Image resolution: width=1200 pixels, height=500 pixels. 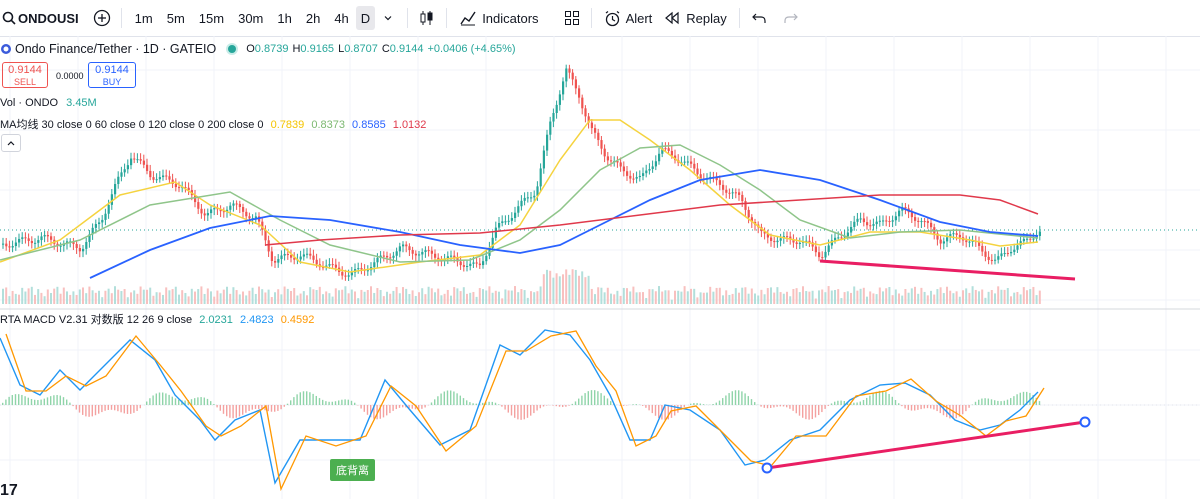 What do you see at coordinates (759, 18) in the screenshot?
I see `undo-button` at bounding box center [759, 18].